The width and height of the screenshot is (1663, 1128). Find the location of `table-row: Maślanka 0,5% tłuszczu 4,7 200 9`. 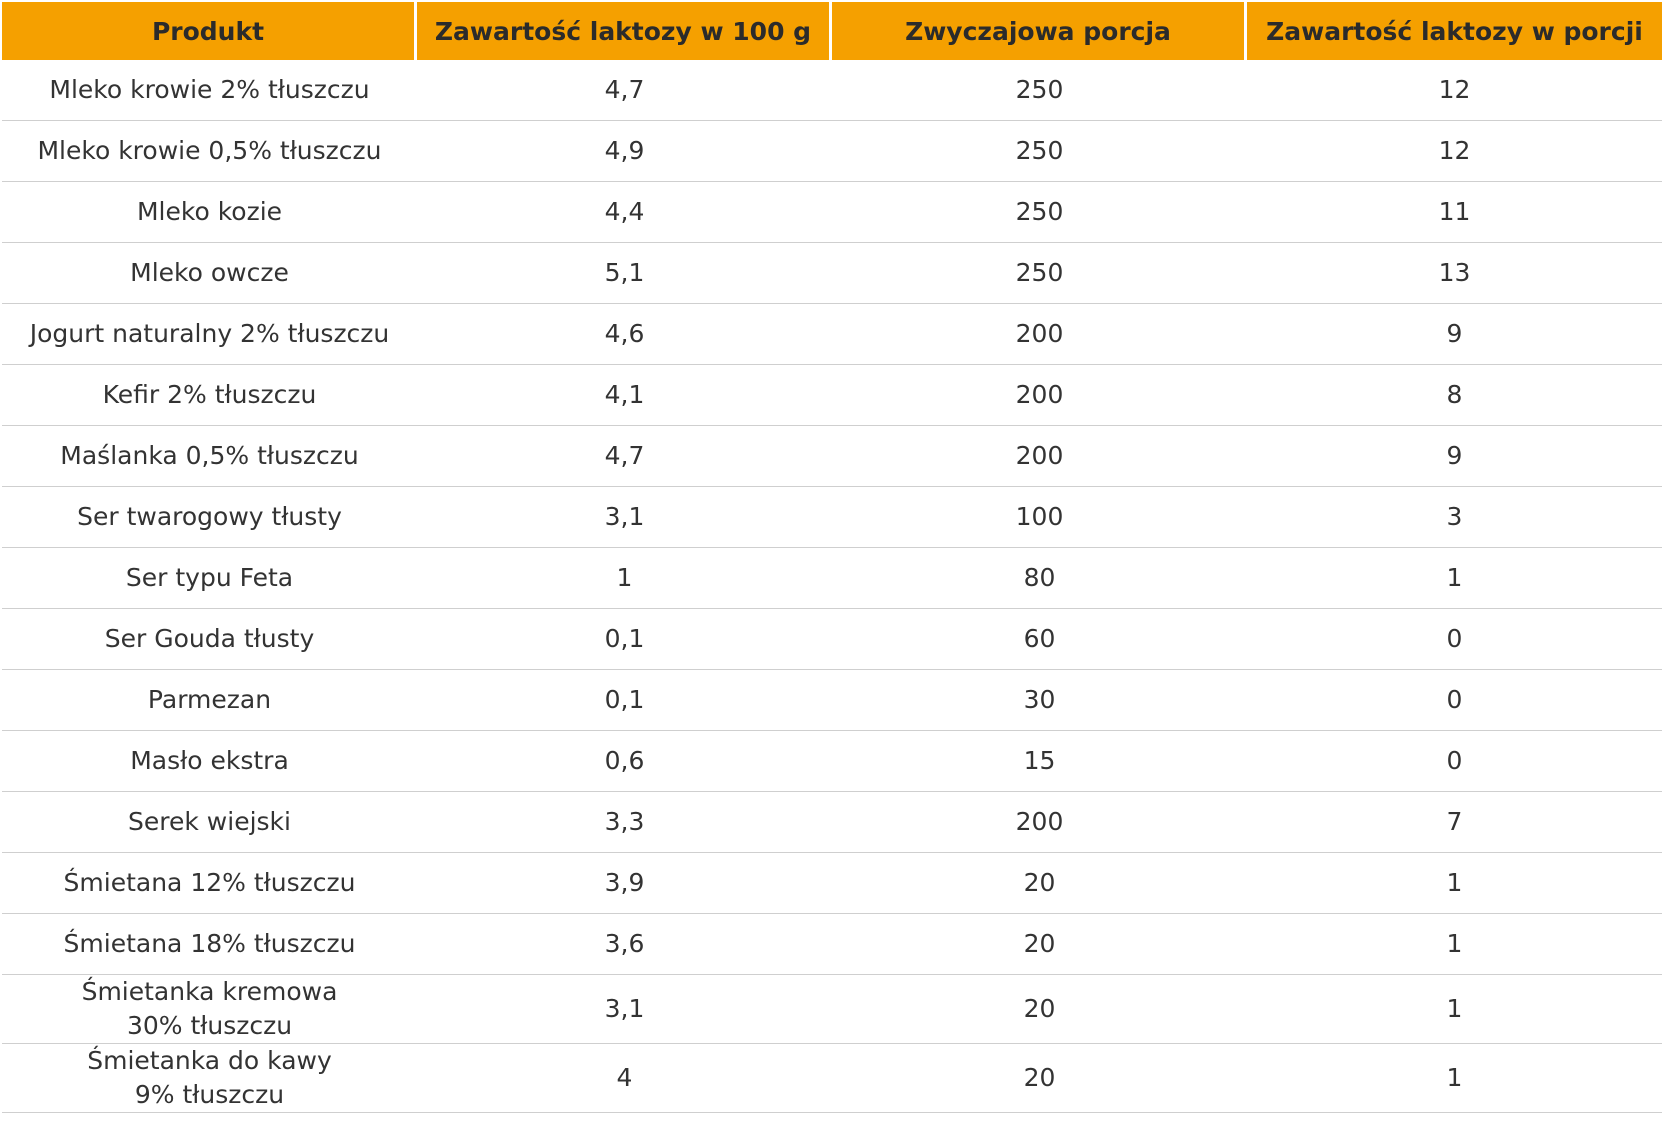

table-row: Maślanka 0,5% tłuszczu 4,7 200 9 is located at coordinates (832, 456).